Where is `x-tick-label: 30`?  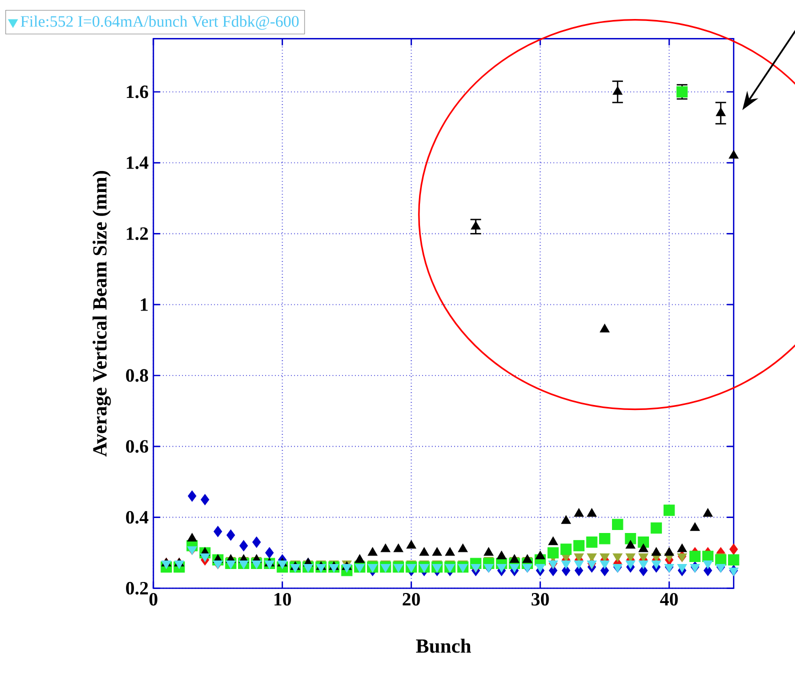 x-tick-label: 30 is located at coordinates (540, 599).